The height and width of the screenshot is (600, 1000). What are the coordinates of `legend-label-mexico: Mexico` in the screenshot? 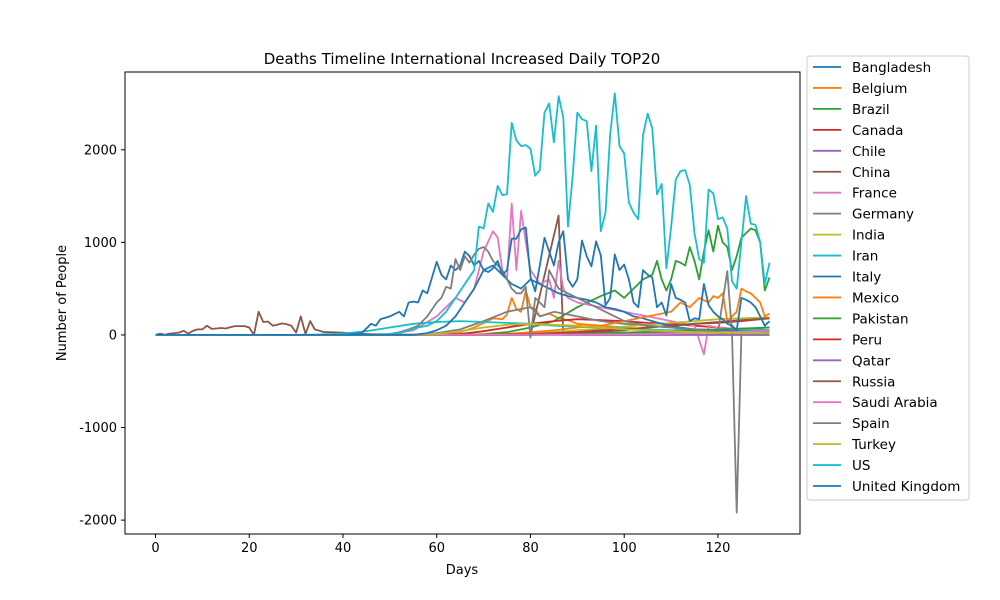 It's located at (875, 298).